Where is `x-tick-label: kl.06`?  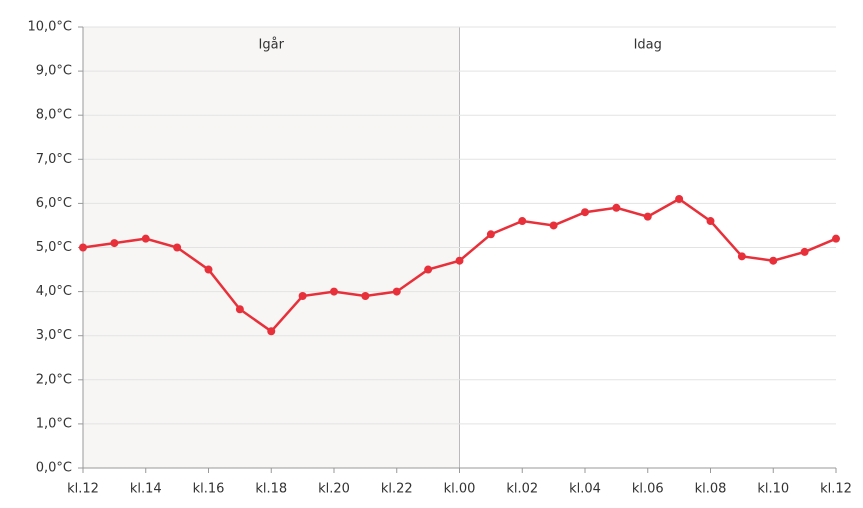 x-tick-label: kl.06 is located at coordinates (648, 489).